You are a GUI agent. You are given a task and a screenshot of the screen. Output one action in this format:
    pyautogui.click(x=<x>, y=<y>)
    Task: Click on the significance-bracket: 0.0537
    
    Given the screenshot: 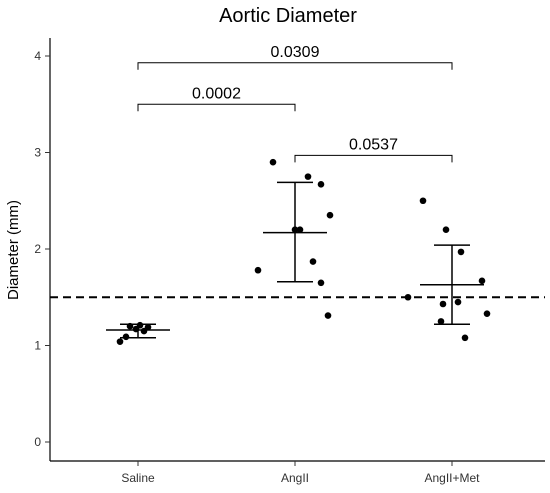 What is the action you would take?
    pyautogui.click(x=373, y=149)
    